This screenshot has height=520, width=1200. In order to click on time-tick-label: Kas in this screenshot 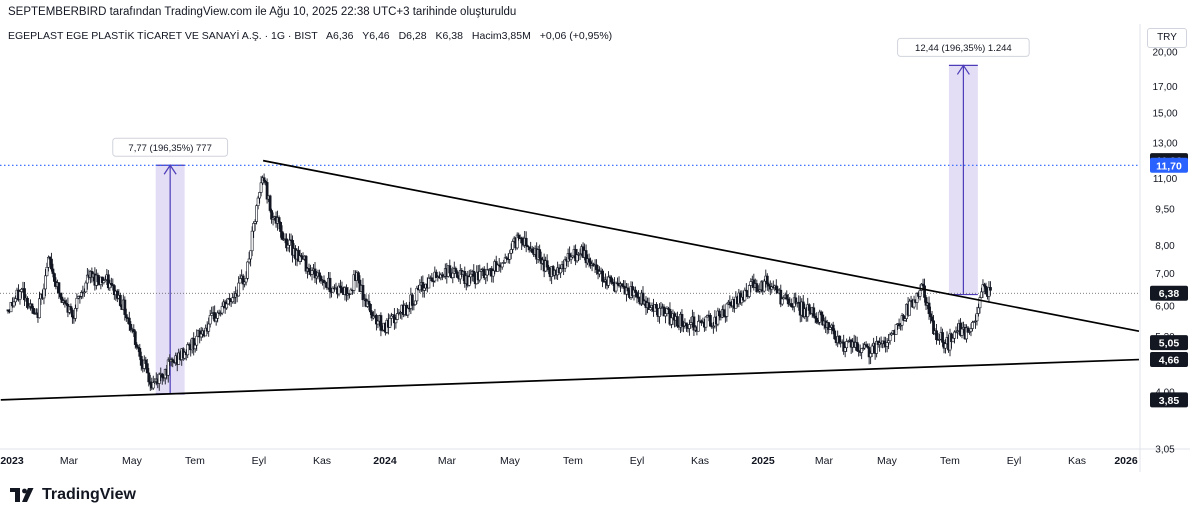, I will do `click(322, 461)`.